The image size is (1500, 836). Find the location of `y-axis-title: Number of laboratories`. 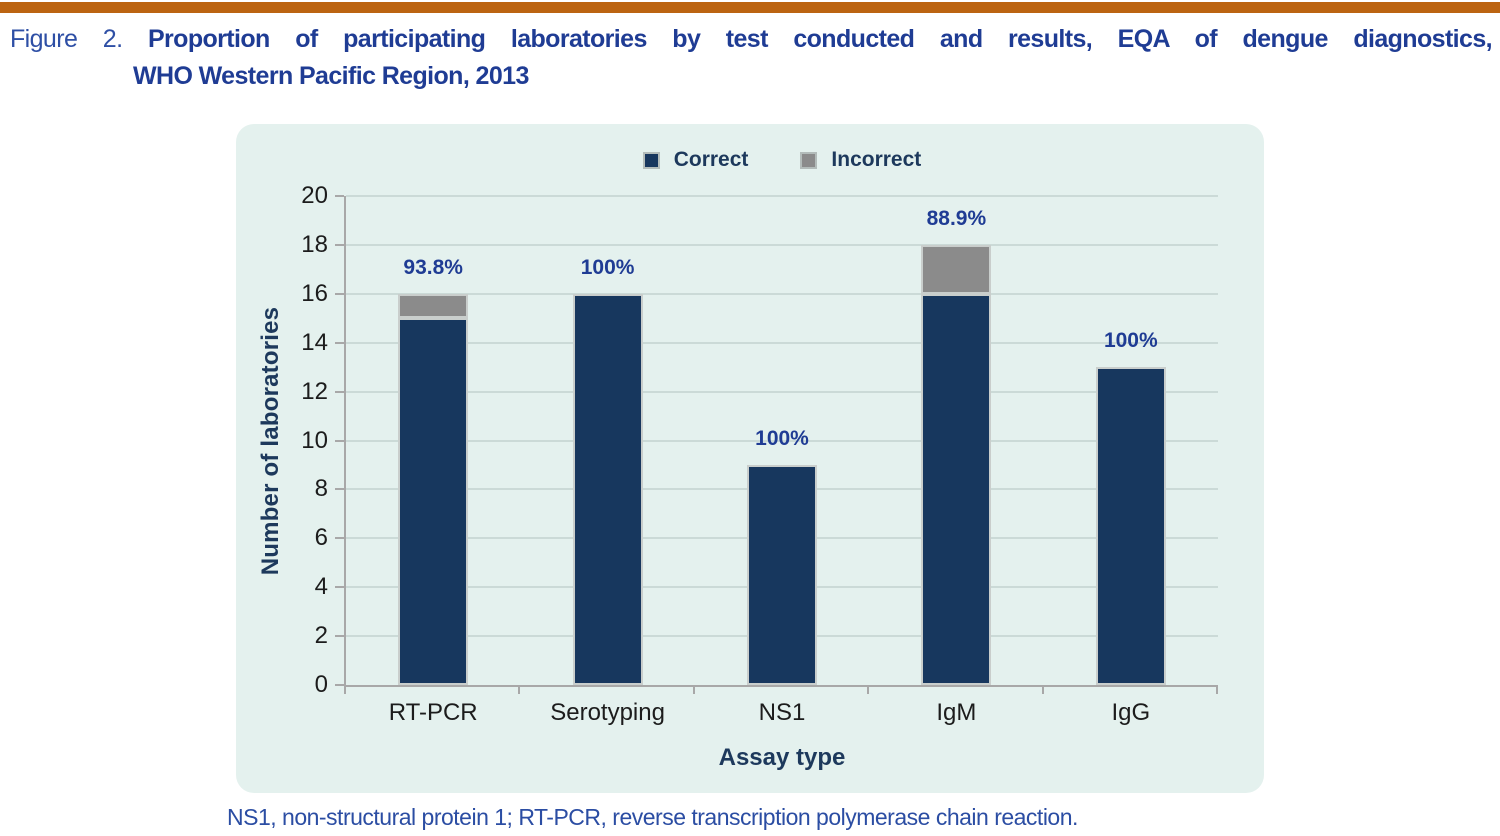

y-axis-title: Number of laboratories is located at coordinates (270, 441).